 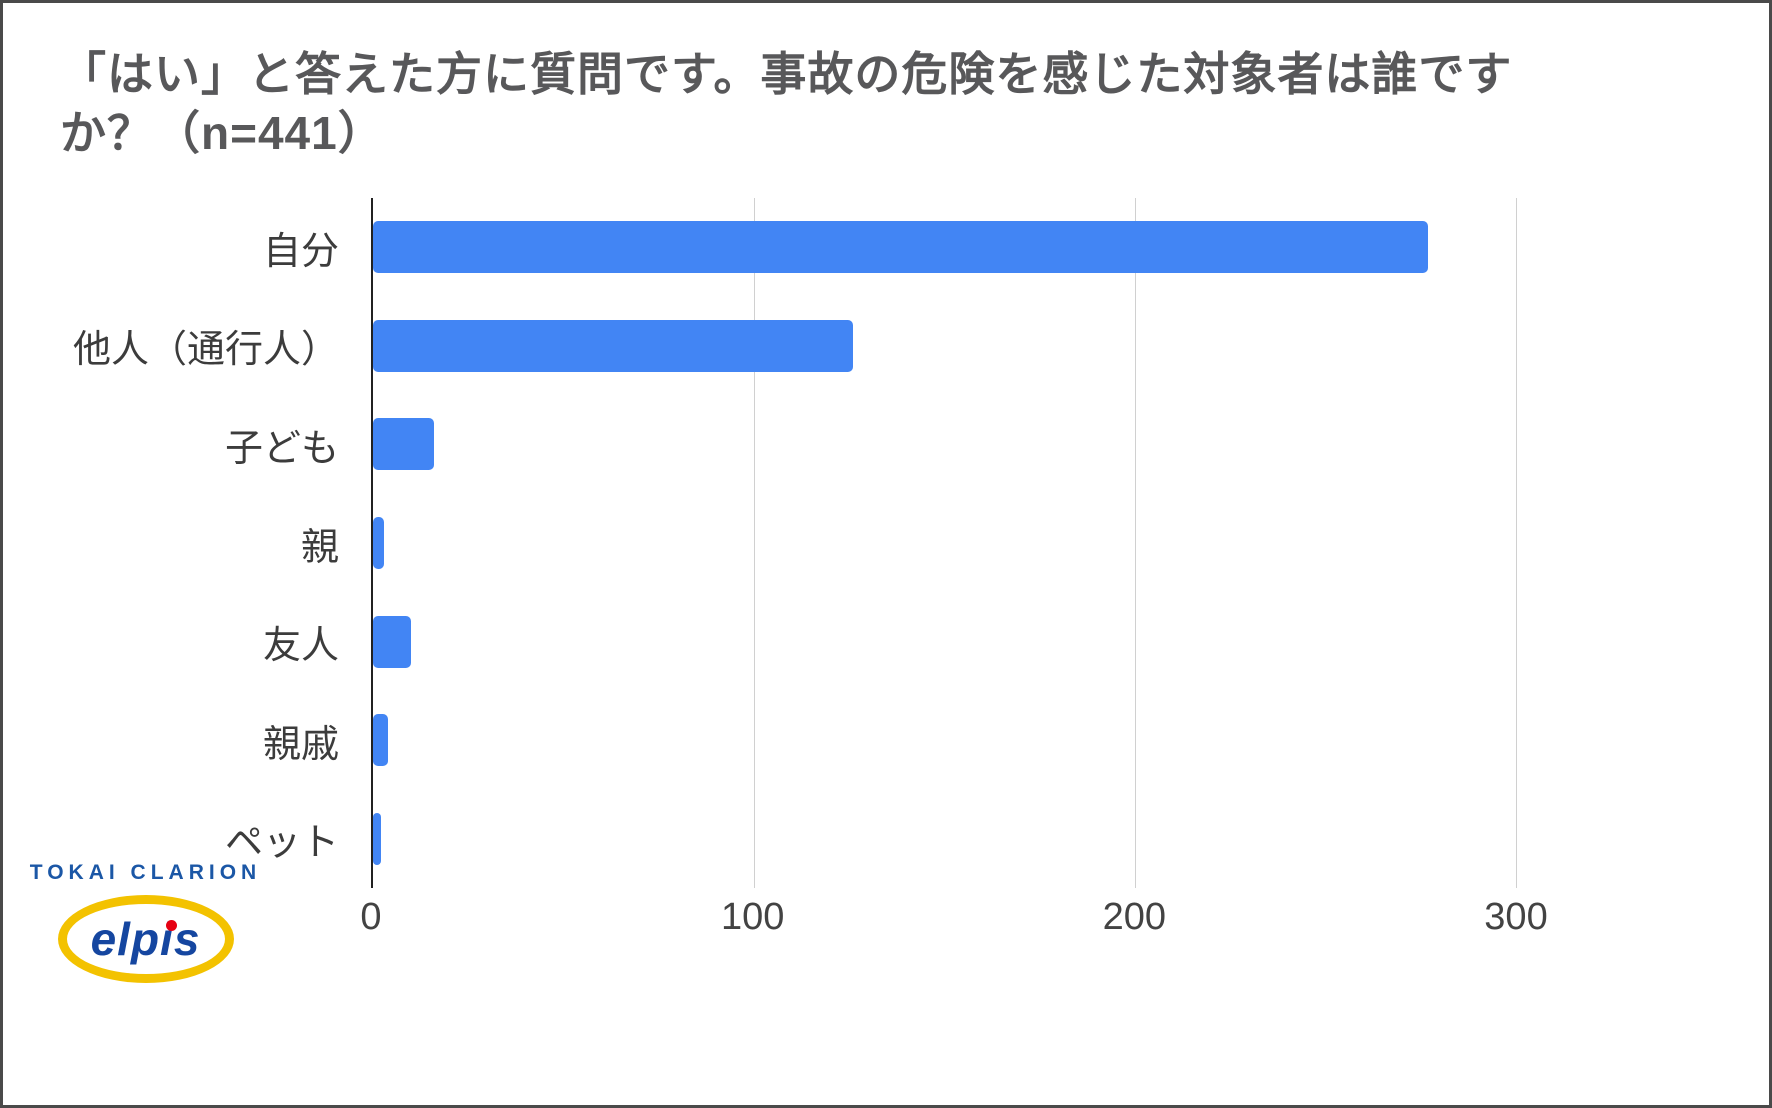 I want to click on x-tick-label: 100, so click(x=752, y=917).